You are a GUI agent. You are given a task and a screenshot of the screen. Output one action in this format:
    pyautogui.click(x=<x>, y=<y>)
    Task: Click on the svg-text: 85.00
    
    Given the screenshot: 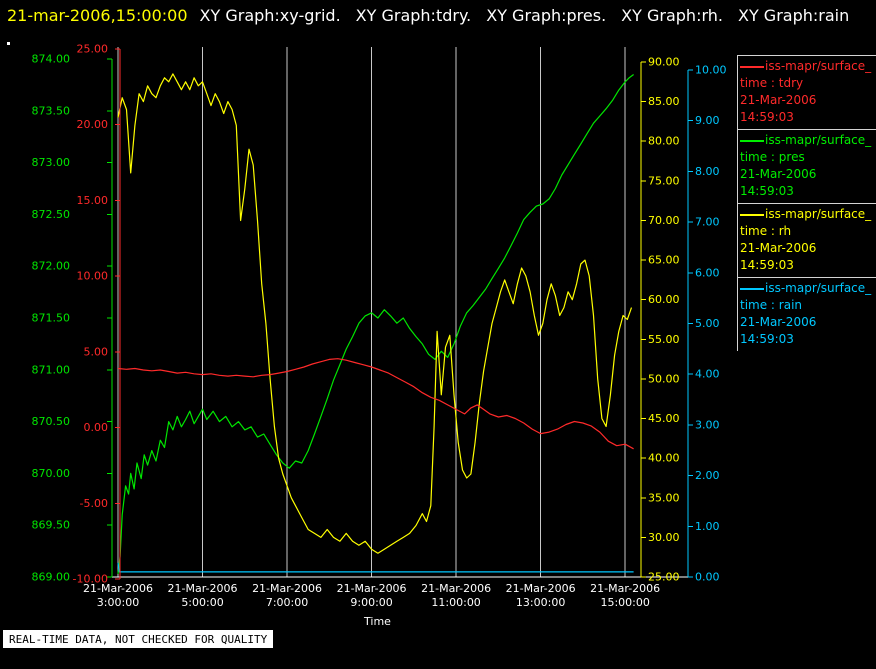 What is the action you would take?
    pyautogui.click(x=664, y=101)
    